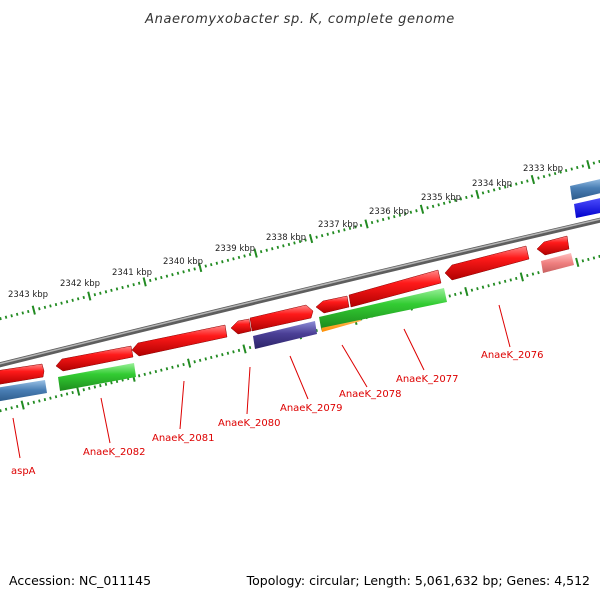 This screenshot has width=600, height=600. What do you see at coordinates (427, 379) in the screenshot?
I see `gene-label-AnaeK_2077: AnaeK_2077` at bounding box center [427, 379].